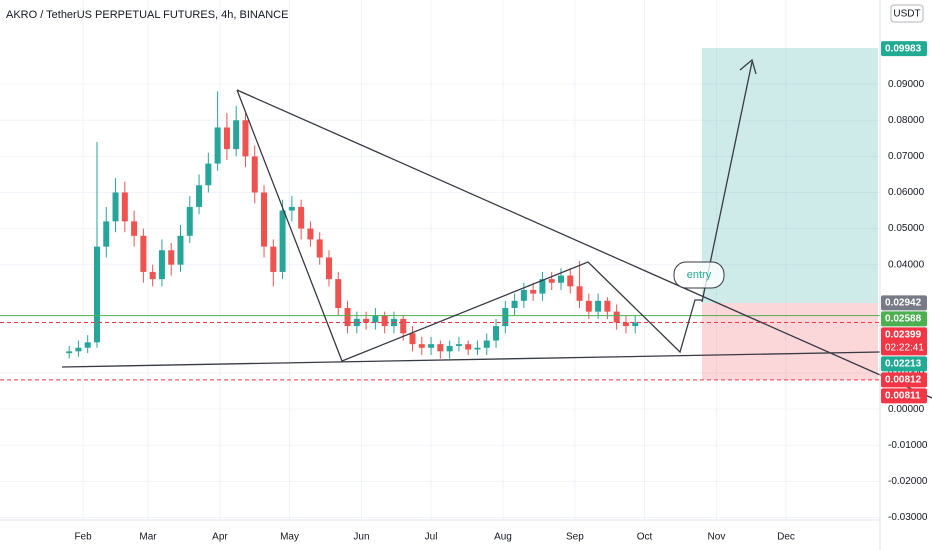 Image resolution: width=932 pixels, height=550 pixels. I want to click on entry-bubble, so click(699, 275).